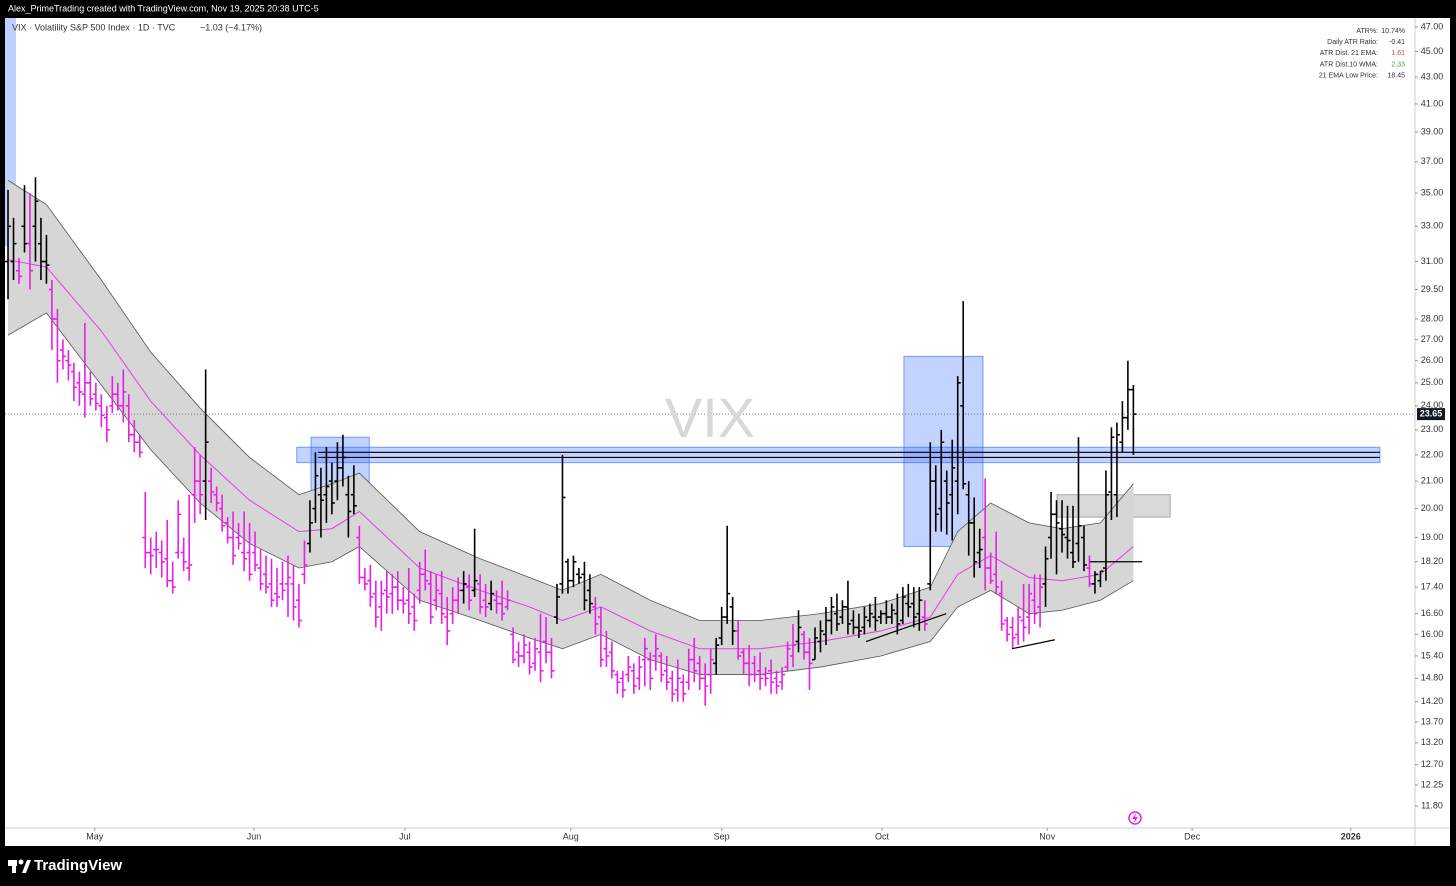  I want to click on price-tag-label: 23.65, so click(1431, 413).